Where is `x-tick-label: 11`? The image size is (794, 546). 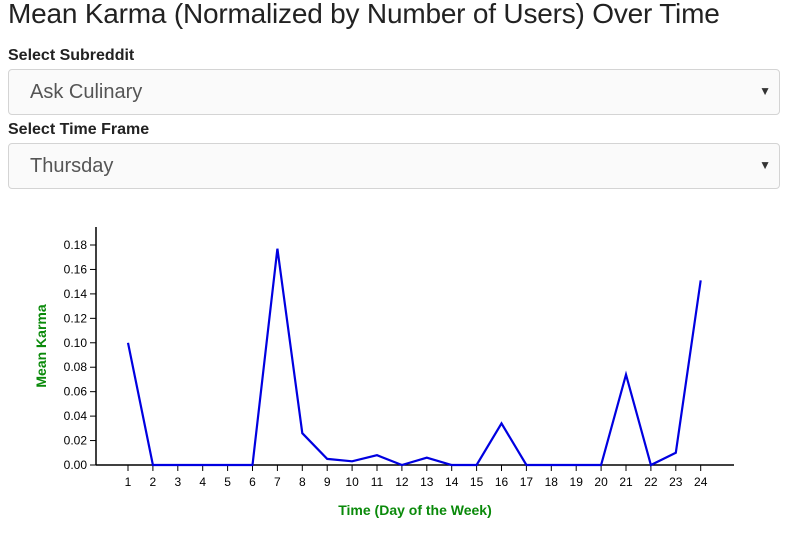
x-tick-label: 11 is located at coordinates (377, 482).